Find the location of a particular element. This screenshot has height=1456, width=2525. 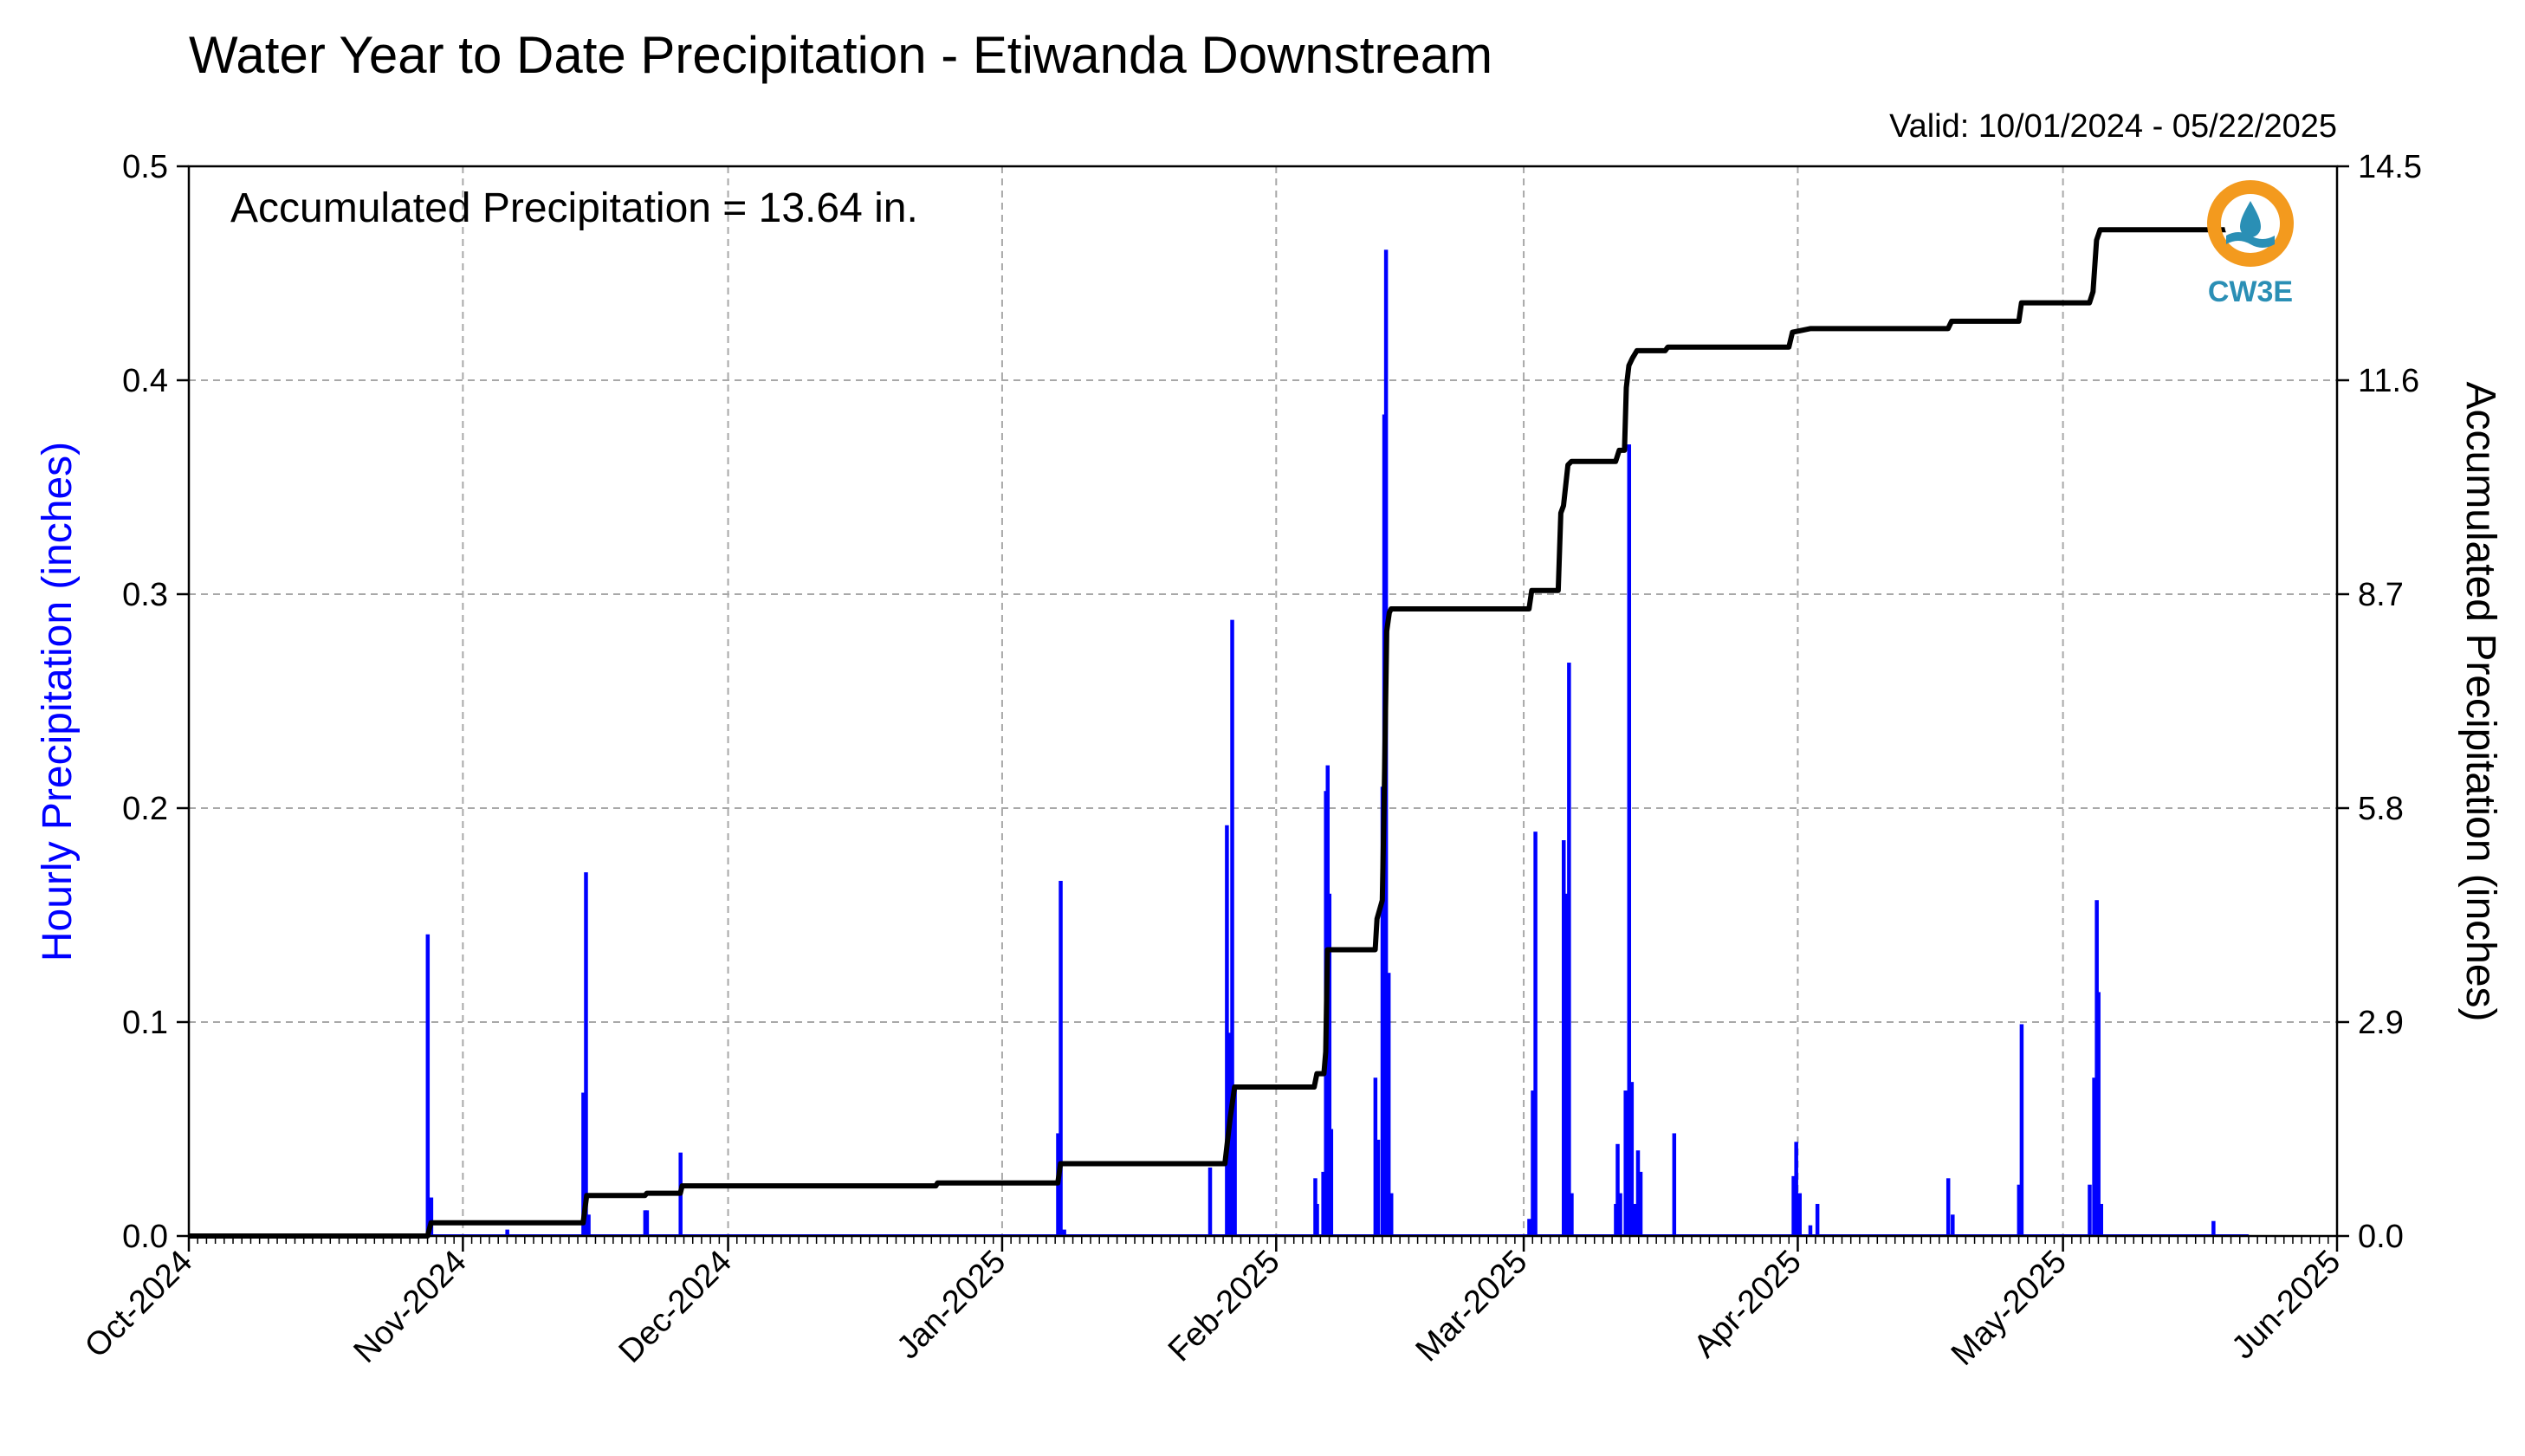

left-tick-label: 0.2 is located at coordinates (145, 809).